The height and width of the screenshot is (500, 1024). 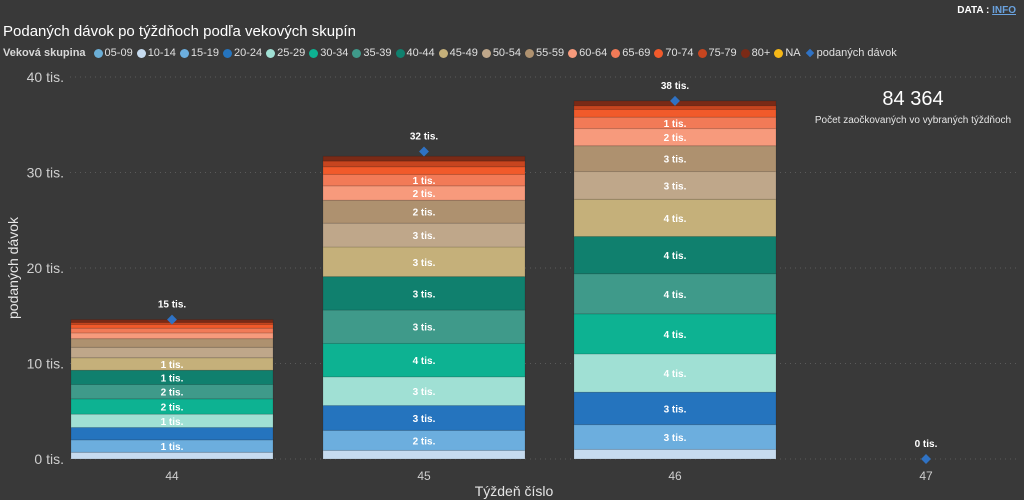 I want to click on legend-item-label: 60-64, so click(x=593, y=53).